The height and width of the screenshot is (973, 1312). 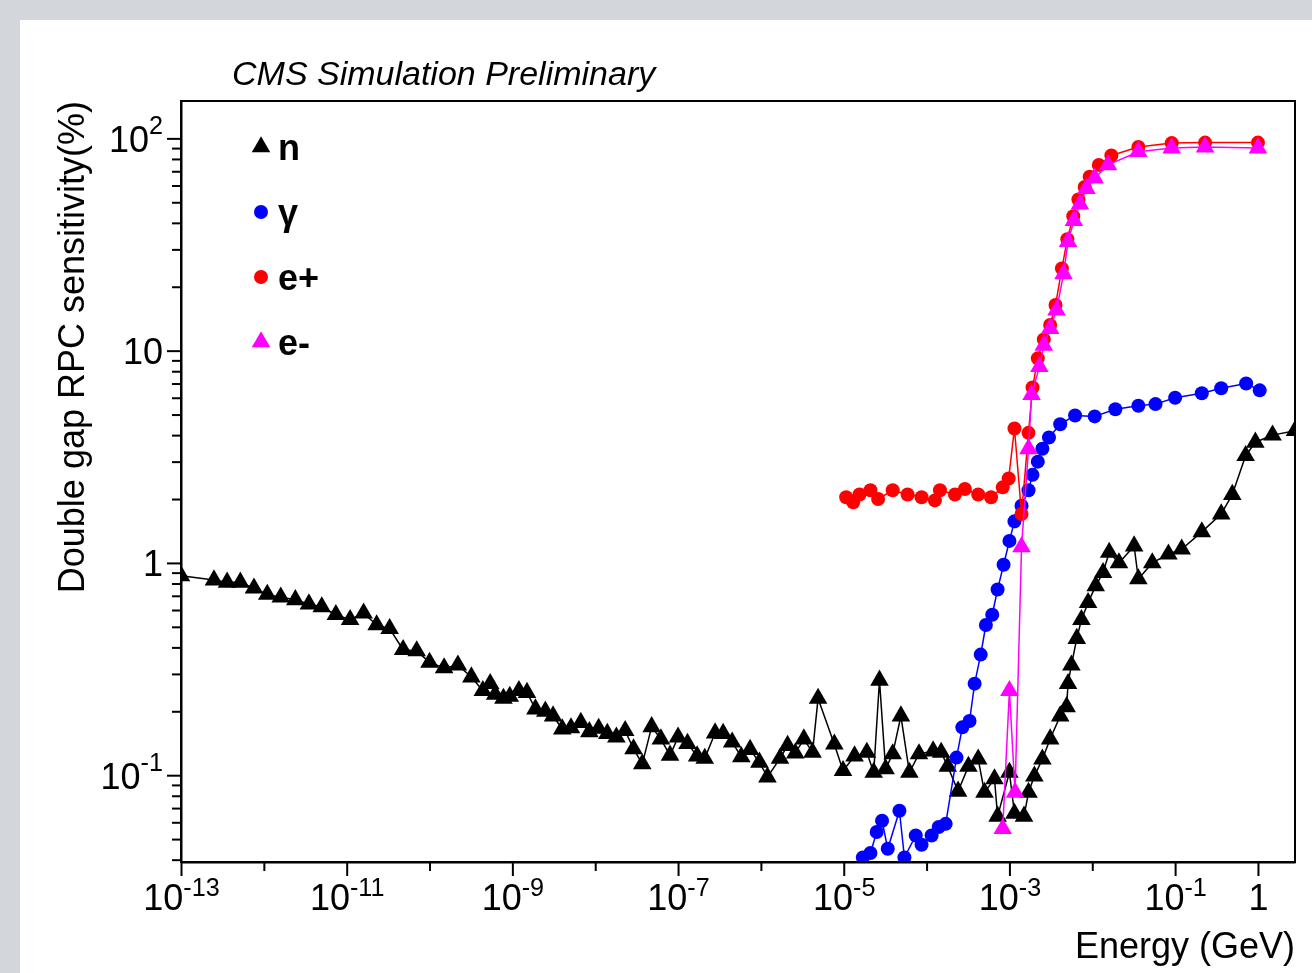 I want to click on y-axis-title: Double gap RPC sensitivity(%), so click(x=71, y=347).